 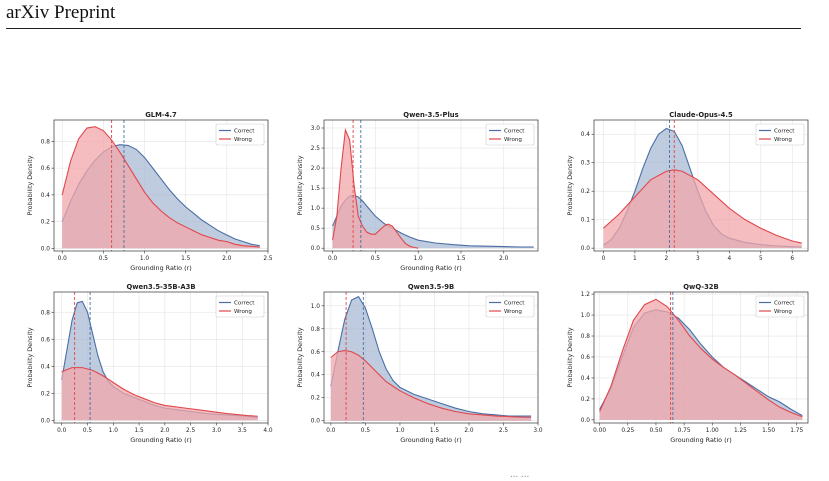 What do you see at coordinates (316, 189) in the screenshot?
I see `y-tick-label: 1.5` at bounding box center [316, 189].